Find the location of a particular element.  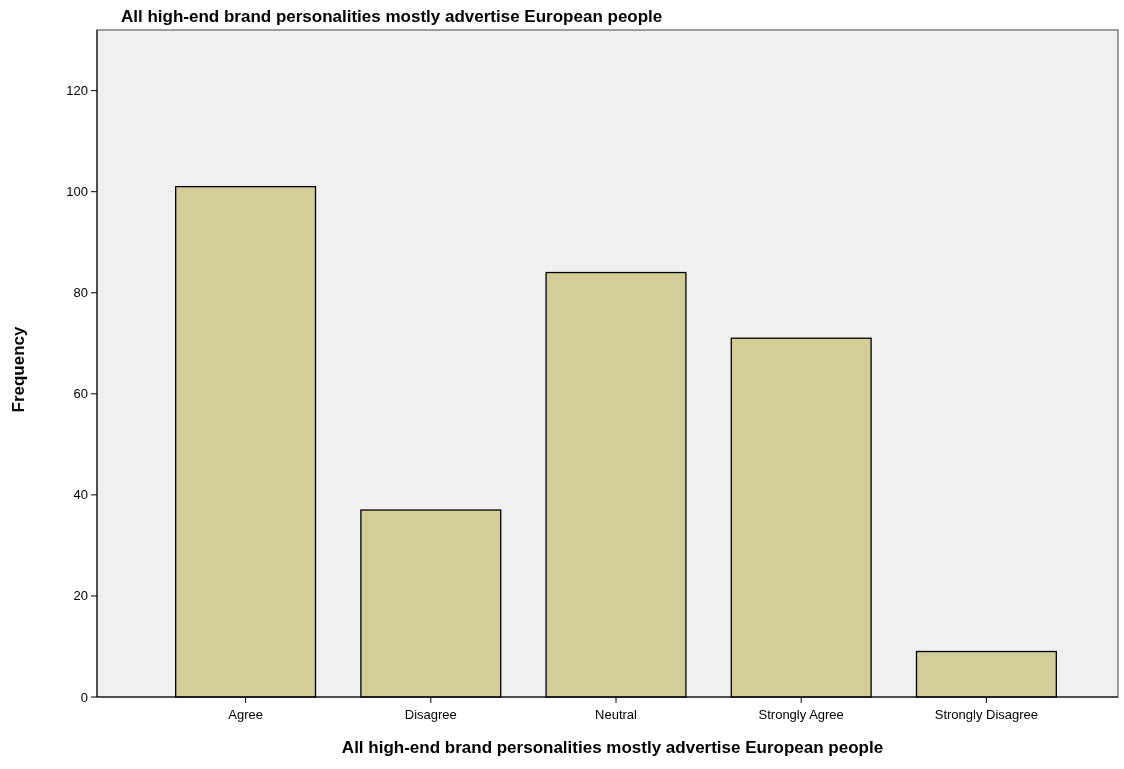

y-tick-label: 60 is located at coordinates (80, 394).